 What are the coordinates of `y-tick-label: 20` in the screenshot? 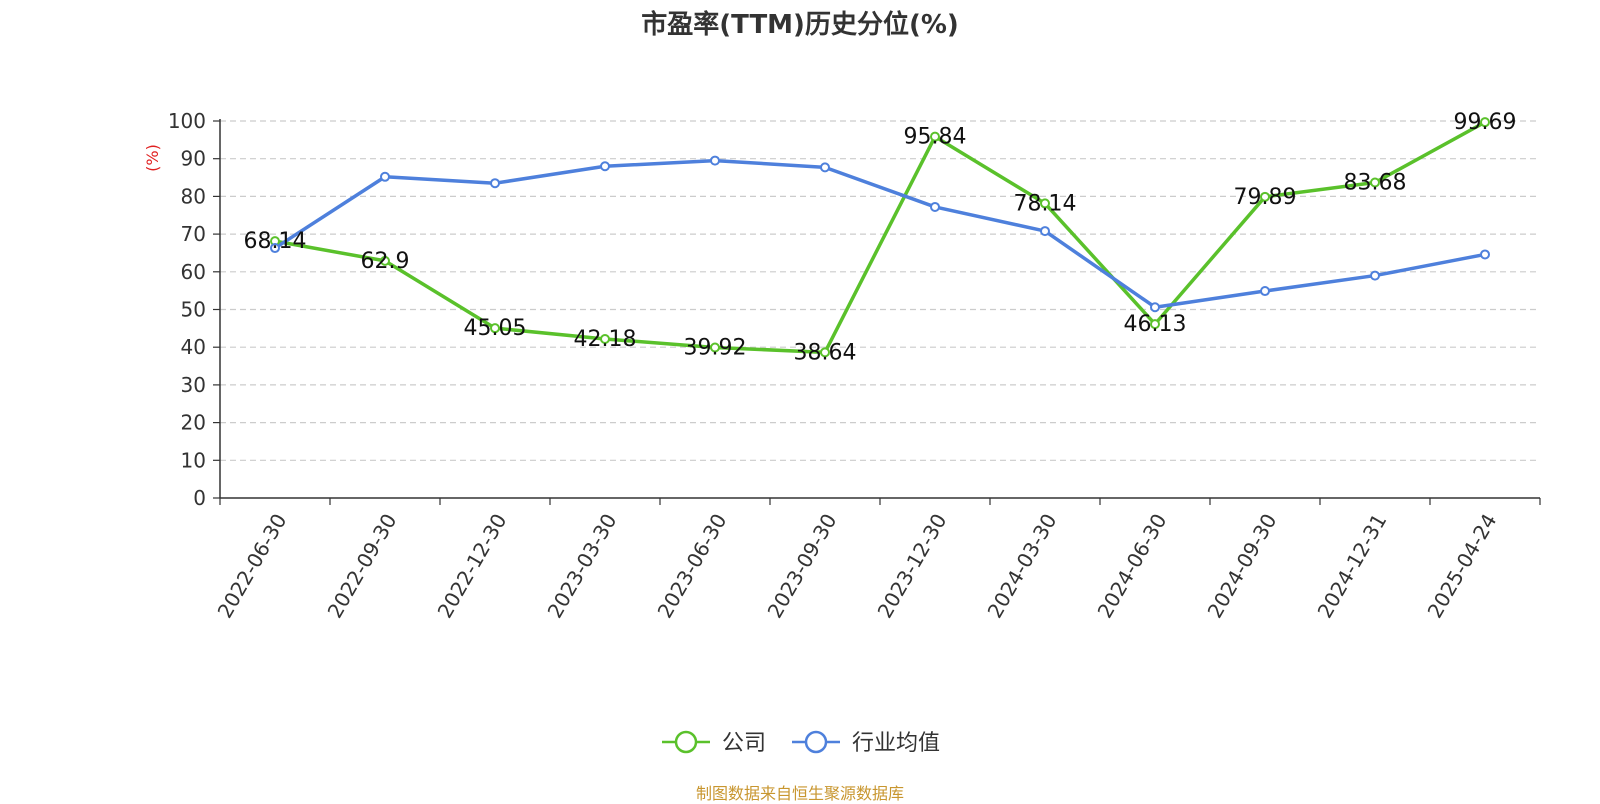 It's located at (193, 423).